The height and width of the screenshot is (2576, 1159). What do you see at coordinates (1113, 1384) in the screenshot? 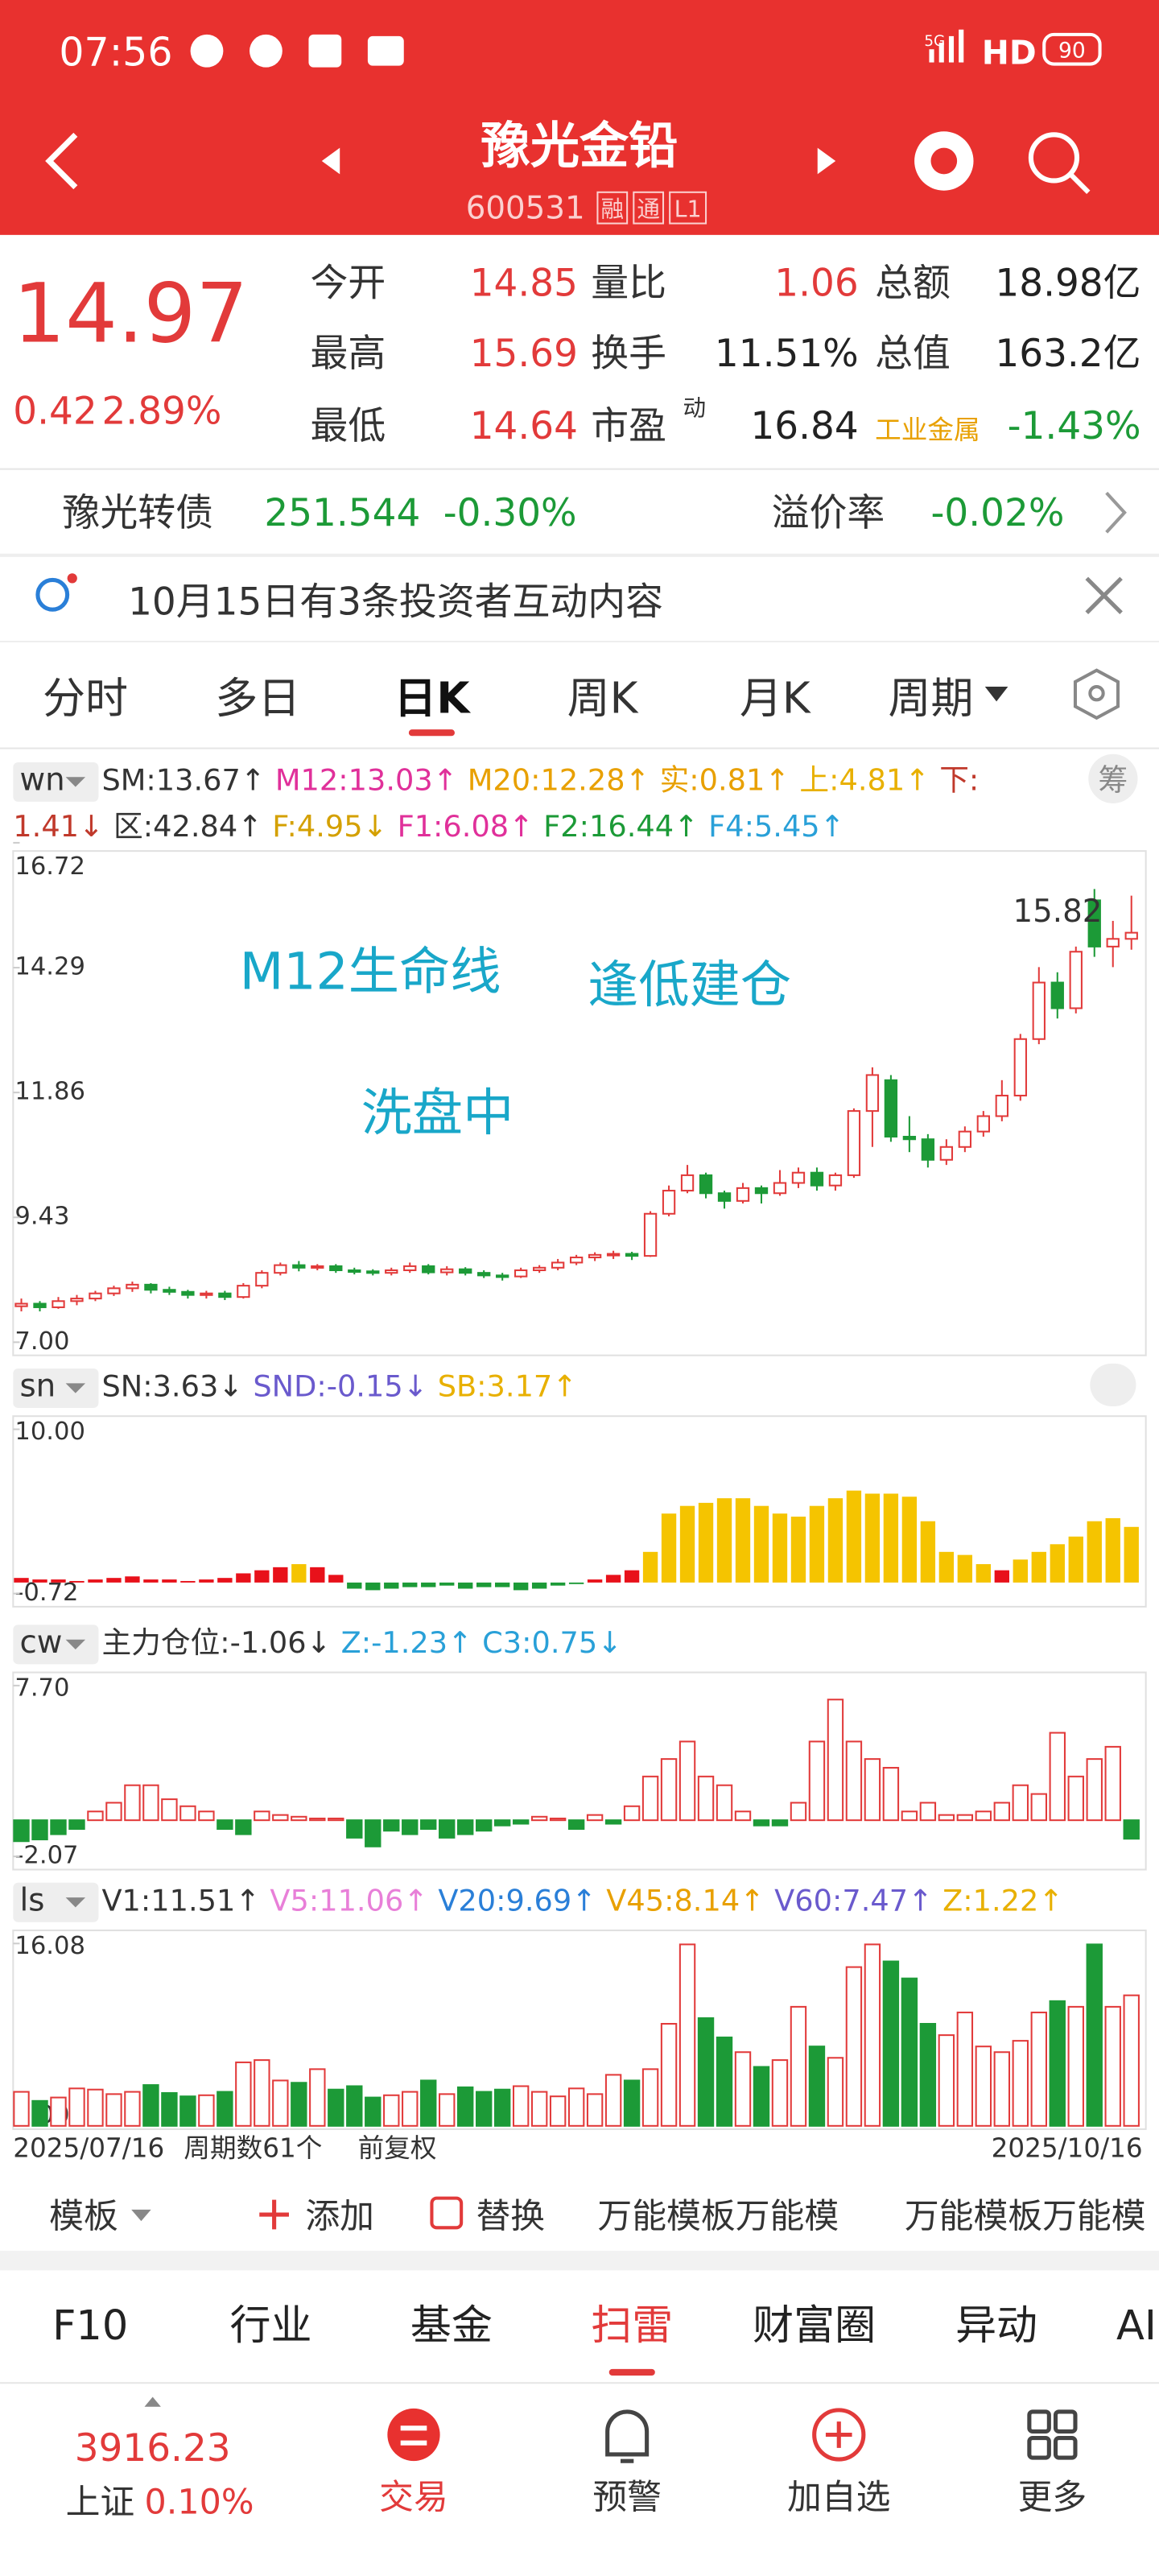
I see `expand-button` at bounding box center [1113, 1384].